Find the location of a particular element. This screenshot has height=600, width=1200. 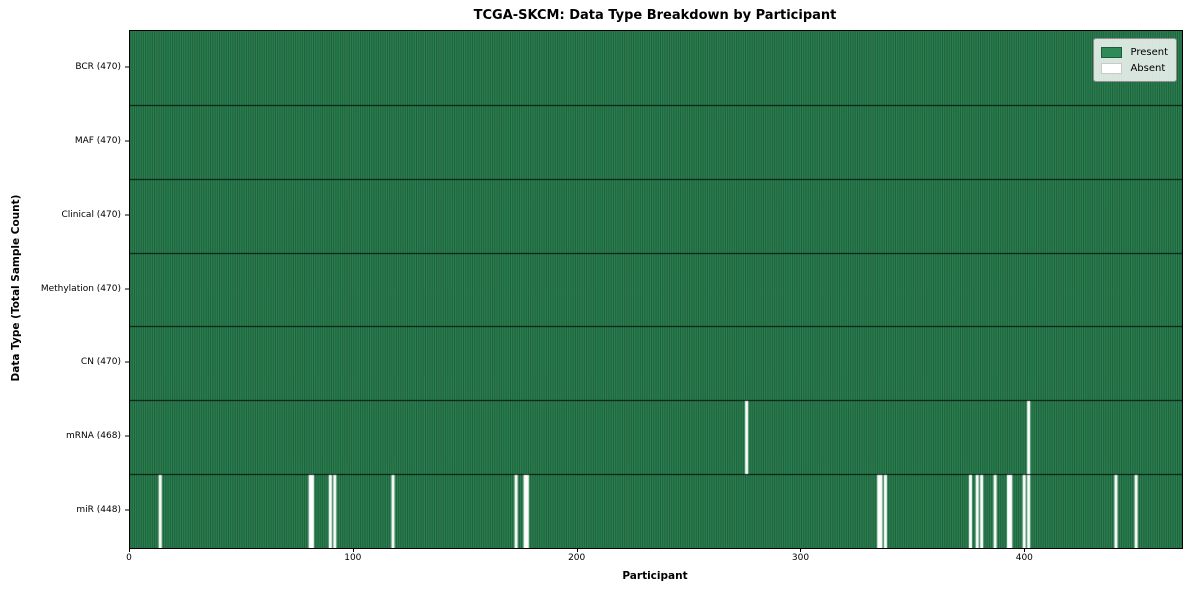

legend-swatch-present-icon is located at coordinates (1112, 52).